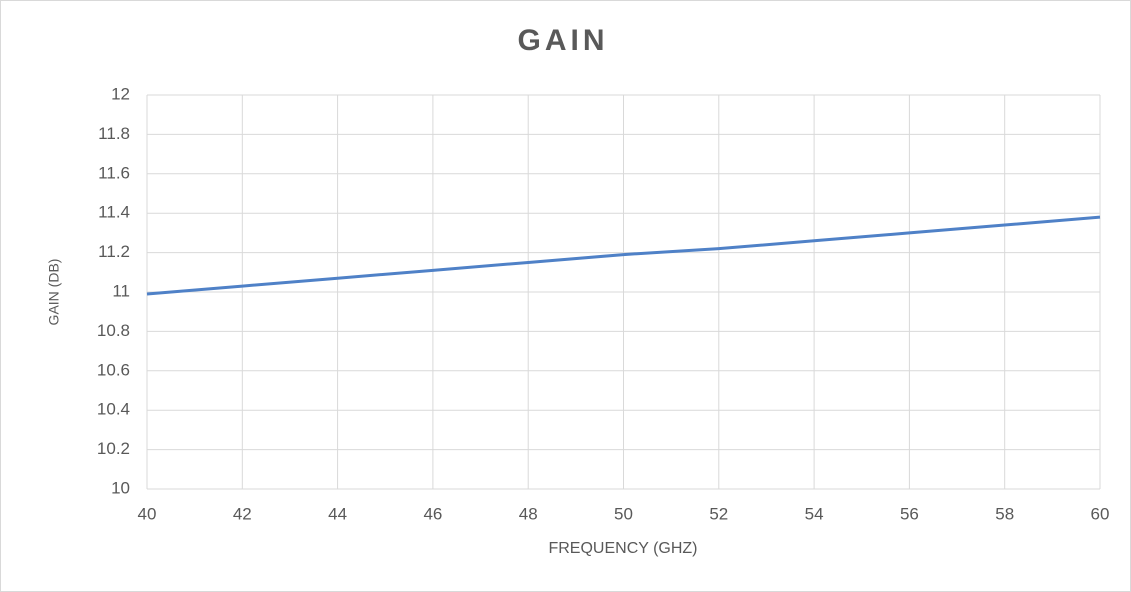  I want to click on y-tick-label: 10.6, so click(113, 369).